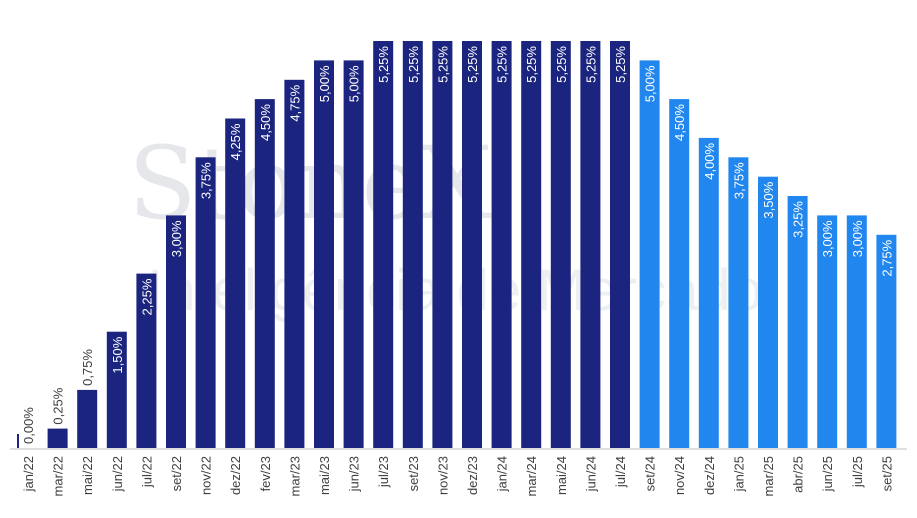 Image resolution: width=917 pixels, height=518 pixels. I want to click on bar-dez/24, so click(708, 292).